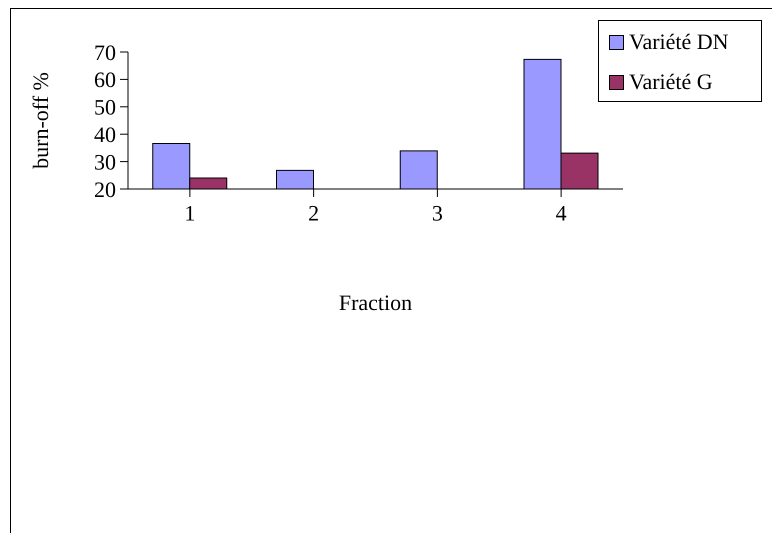 The height and width of the screenshot is (533, 772). Describe the element at coordinates (105, 135) in the screenshot. I see `y-tick-label: 40` at that location.